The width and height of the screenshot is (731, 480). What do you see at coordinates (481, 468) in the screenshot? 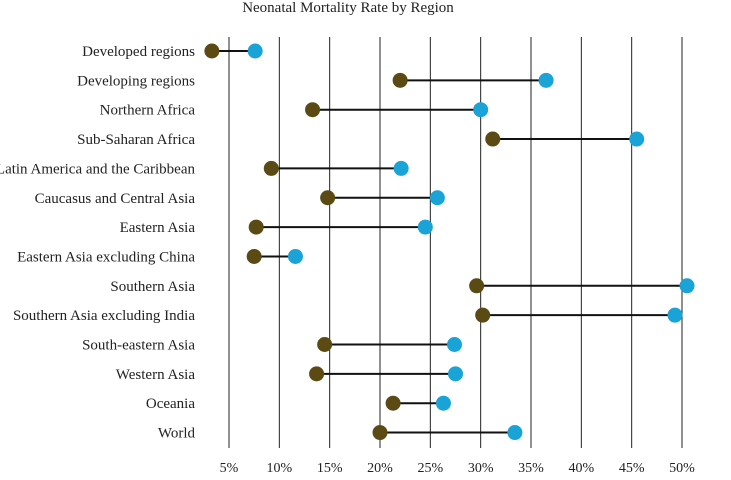
I see `x-tick-label: 30%` at bounding box center [481, 468].